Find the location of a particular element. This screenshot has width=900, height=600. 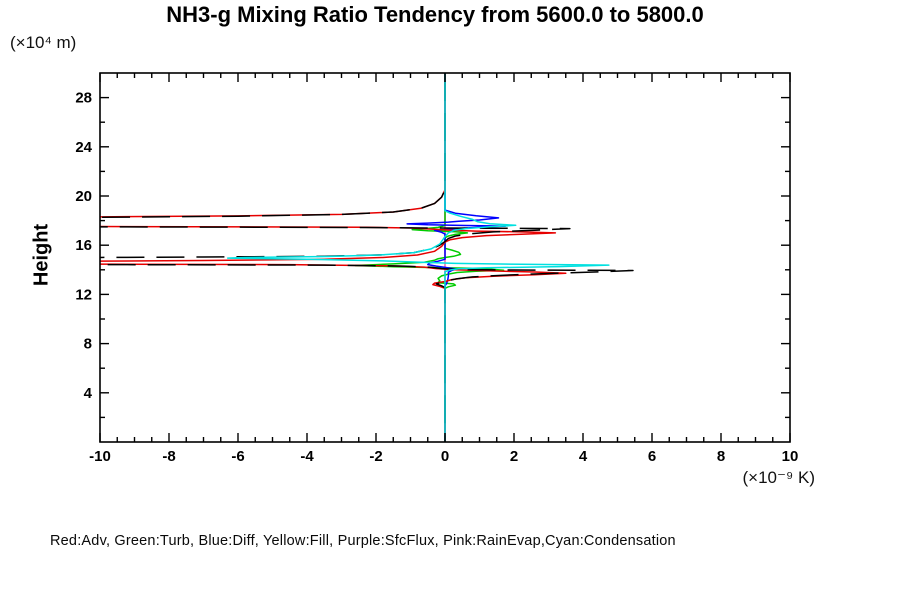

y-tick-label: 28 is located at coordinates (83, 98).